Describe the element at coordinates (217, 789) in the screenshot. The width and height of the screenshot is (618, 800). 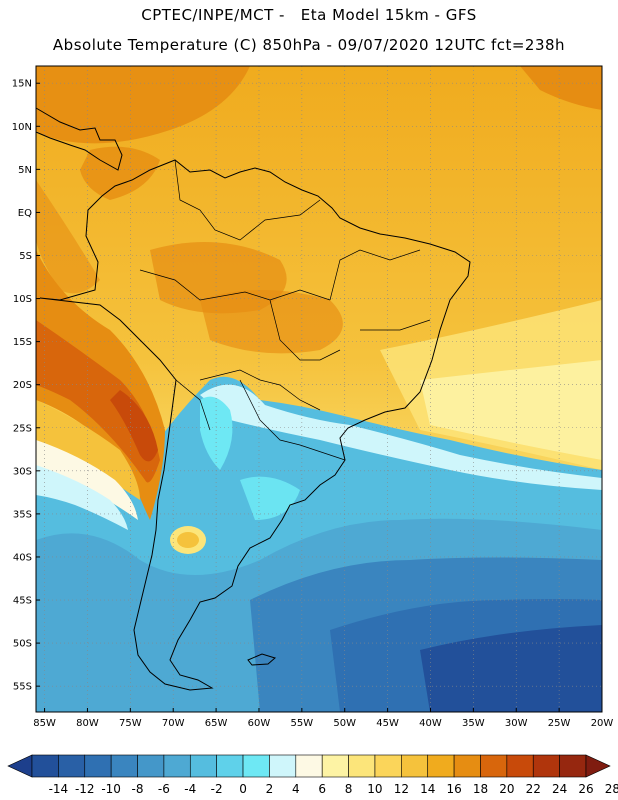
I see `colorbar-tick-label: -2` at that location.